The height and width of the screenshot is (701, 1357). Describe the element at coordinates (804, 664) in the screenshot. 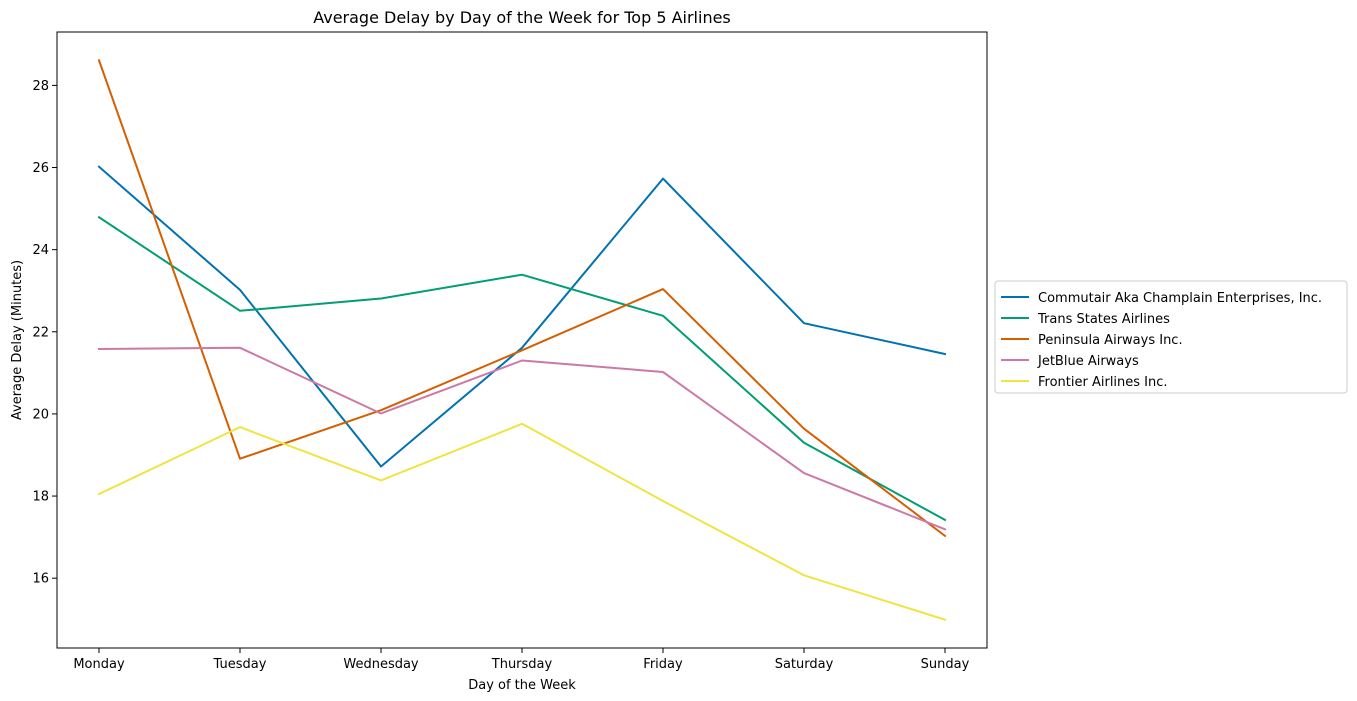

I see `x-tick-label: Saturday` at that location.